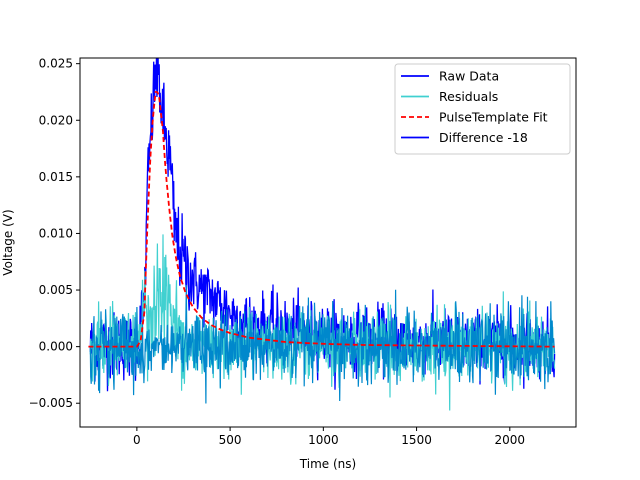  Describe the element at coordinates (416, 440) in the screenshot. I see `x-tick-label: 1500` at that location.